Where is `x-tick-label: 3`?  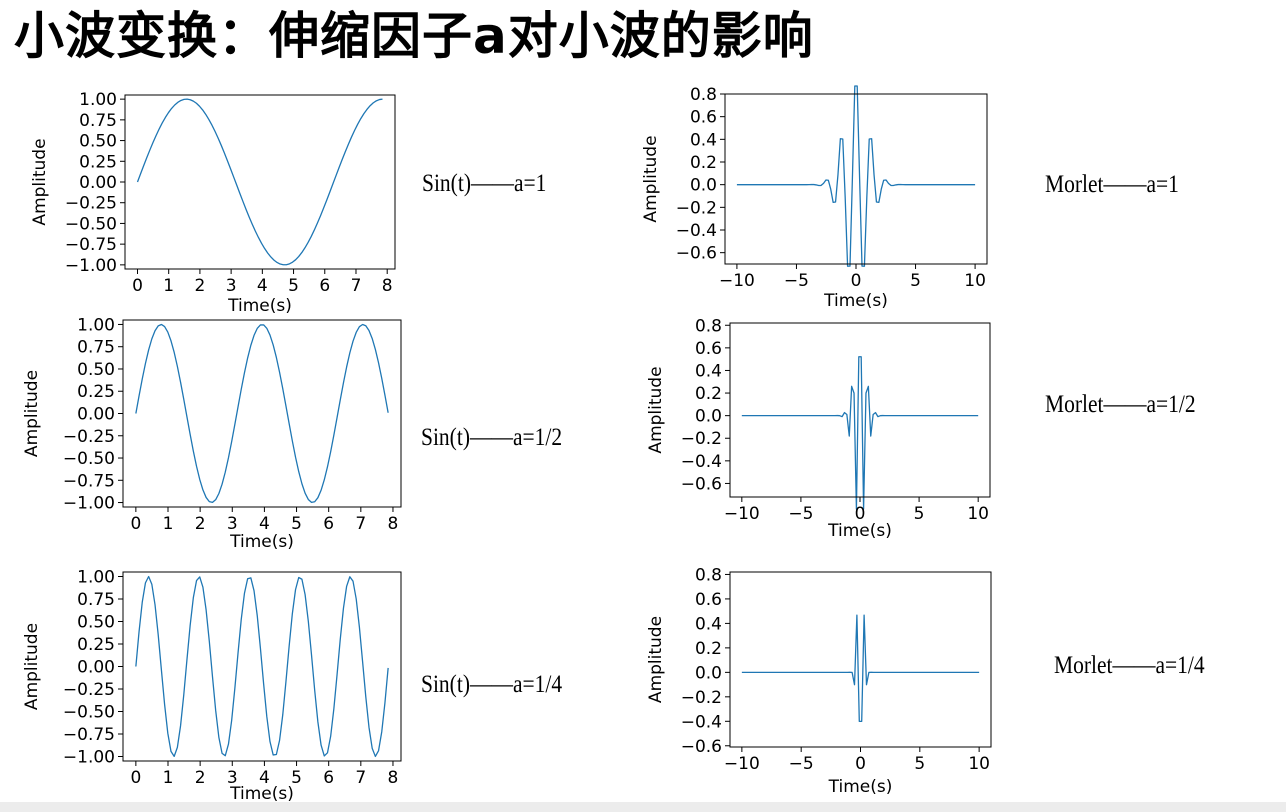 x-tick-label: 3 is located at coordinates (232, 524).